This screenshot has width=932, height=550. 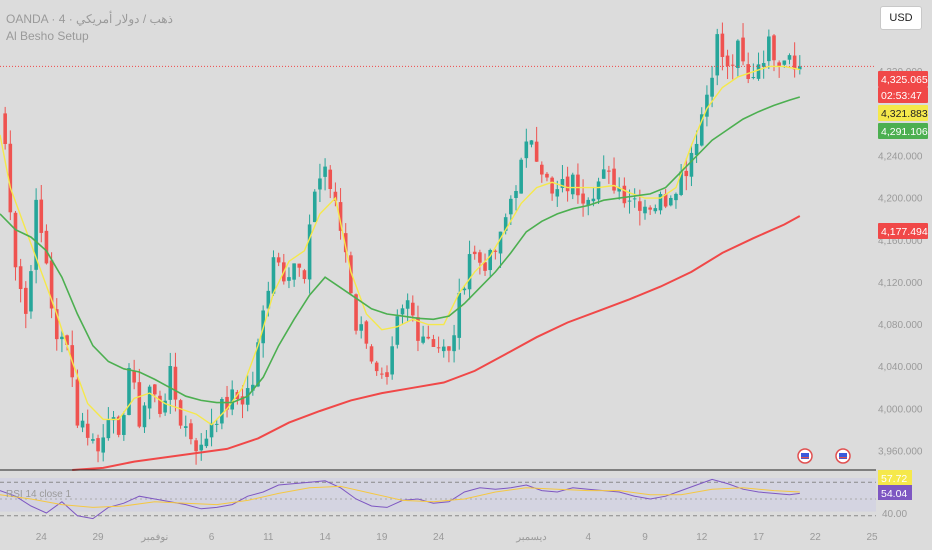 I want to click on price-tick-label: 3,960.000, so click(x=900, y=452).